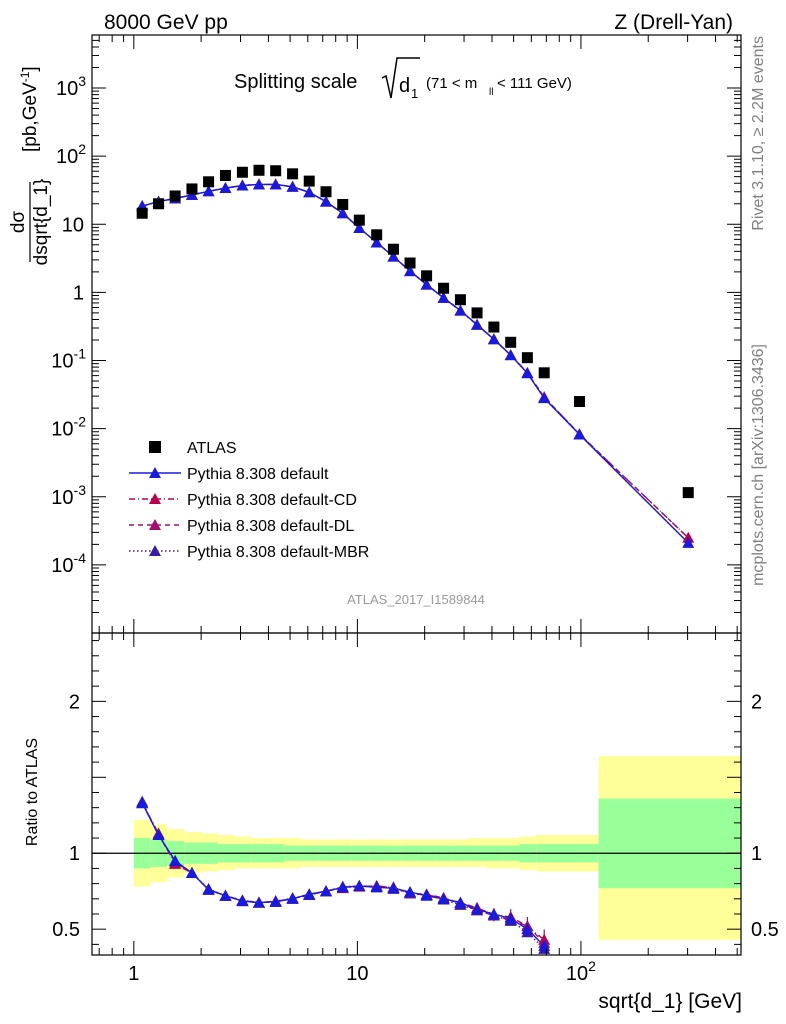 The image size is (786, 1024). I want to click on svg-text: d, so click(404, 86).